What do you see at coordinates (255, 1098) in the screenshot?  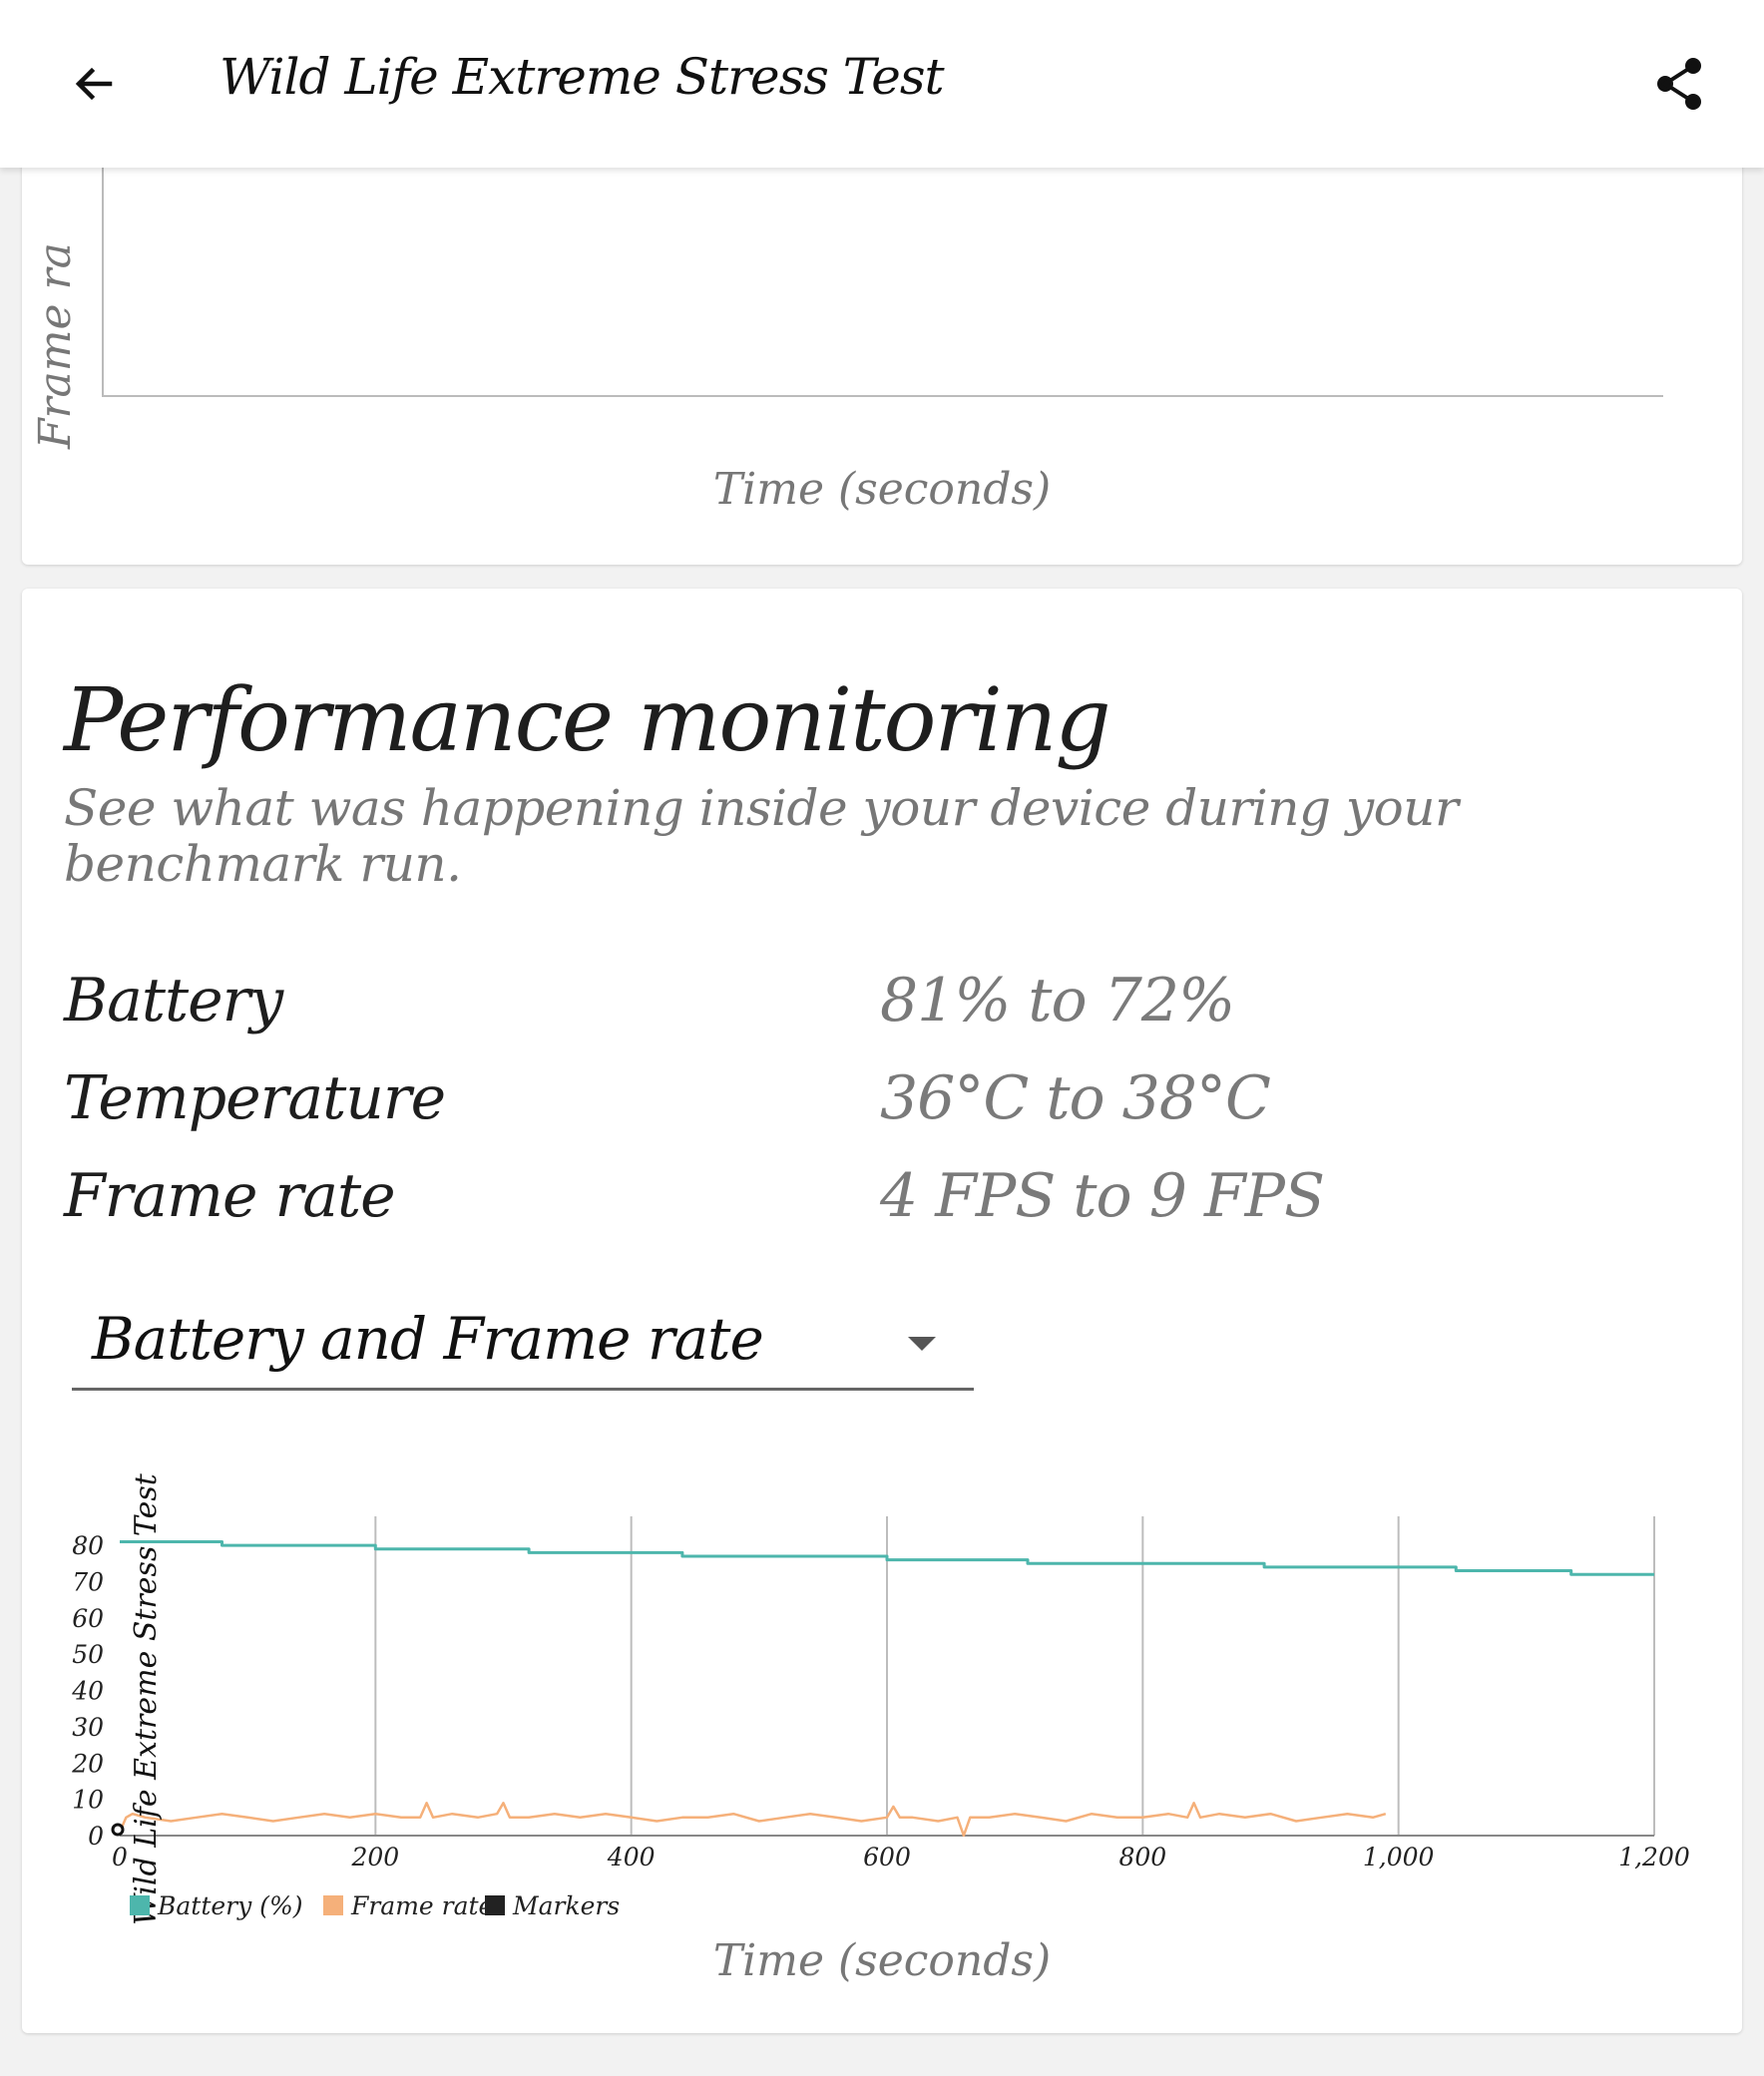 I see `stat-label-temperature: Temperature` at bounding box center [255, 1098].